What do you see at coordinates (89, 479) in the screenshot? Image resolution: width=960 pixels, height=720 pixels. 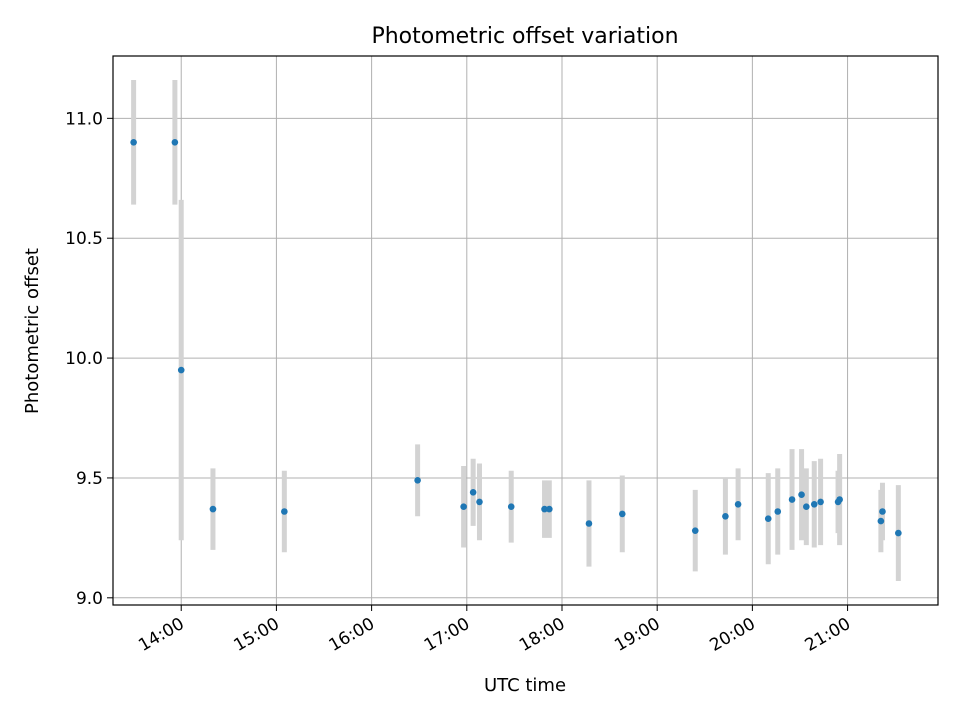 I see `y-tick-label: 9.5` at bounding box center [89, 479].